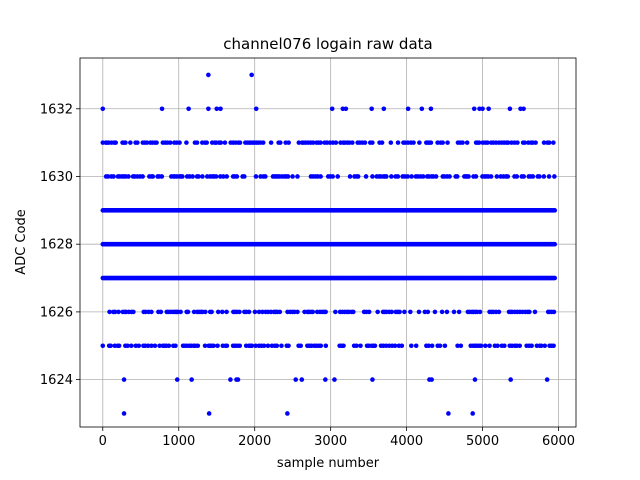 Image resolution: width=640 pixels, height=480 pixels. What do you see at coordinates (56, 109) in the screenshot?
I see `y-tick-label: 1632` at bounding box center [56, 109].